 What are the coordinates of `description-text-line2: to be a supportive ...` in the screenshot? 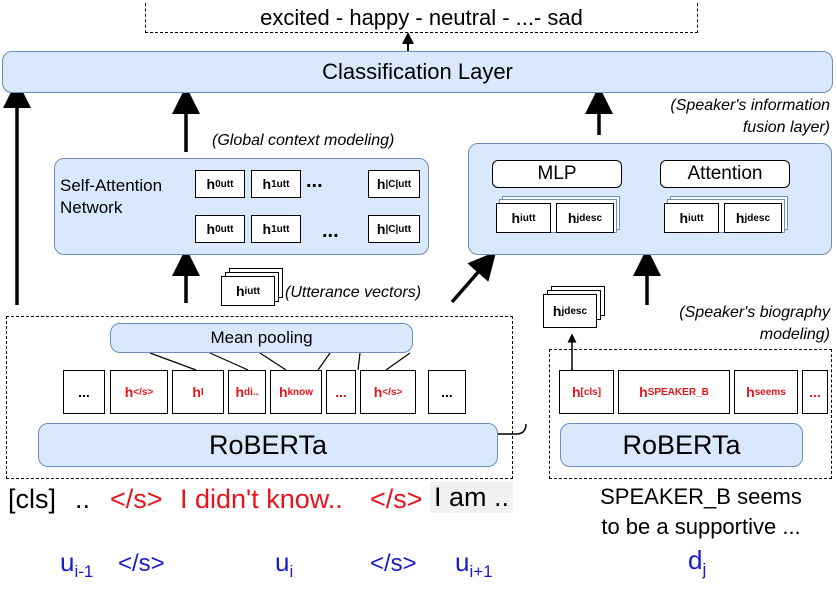 It's located at (701, 527).